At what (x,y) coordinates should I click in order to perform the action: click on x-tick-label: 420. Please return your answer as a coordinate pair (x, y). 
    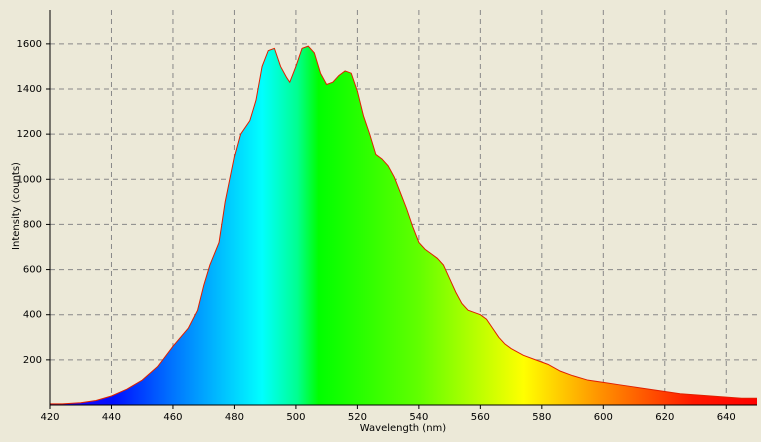
    Looking at the image, I should click on (49, 417).